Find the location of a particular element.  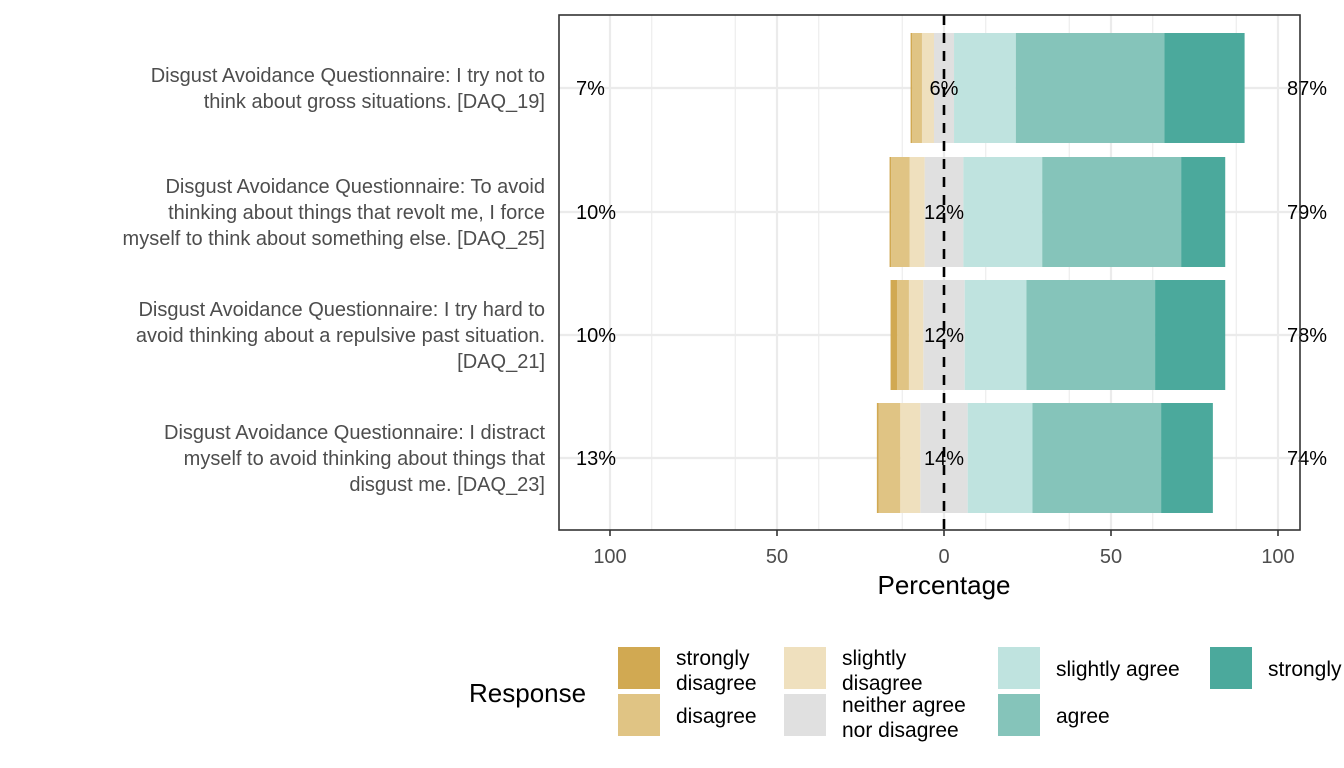

left-percent-label: 7% is located at coordinates (590, 89).